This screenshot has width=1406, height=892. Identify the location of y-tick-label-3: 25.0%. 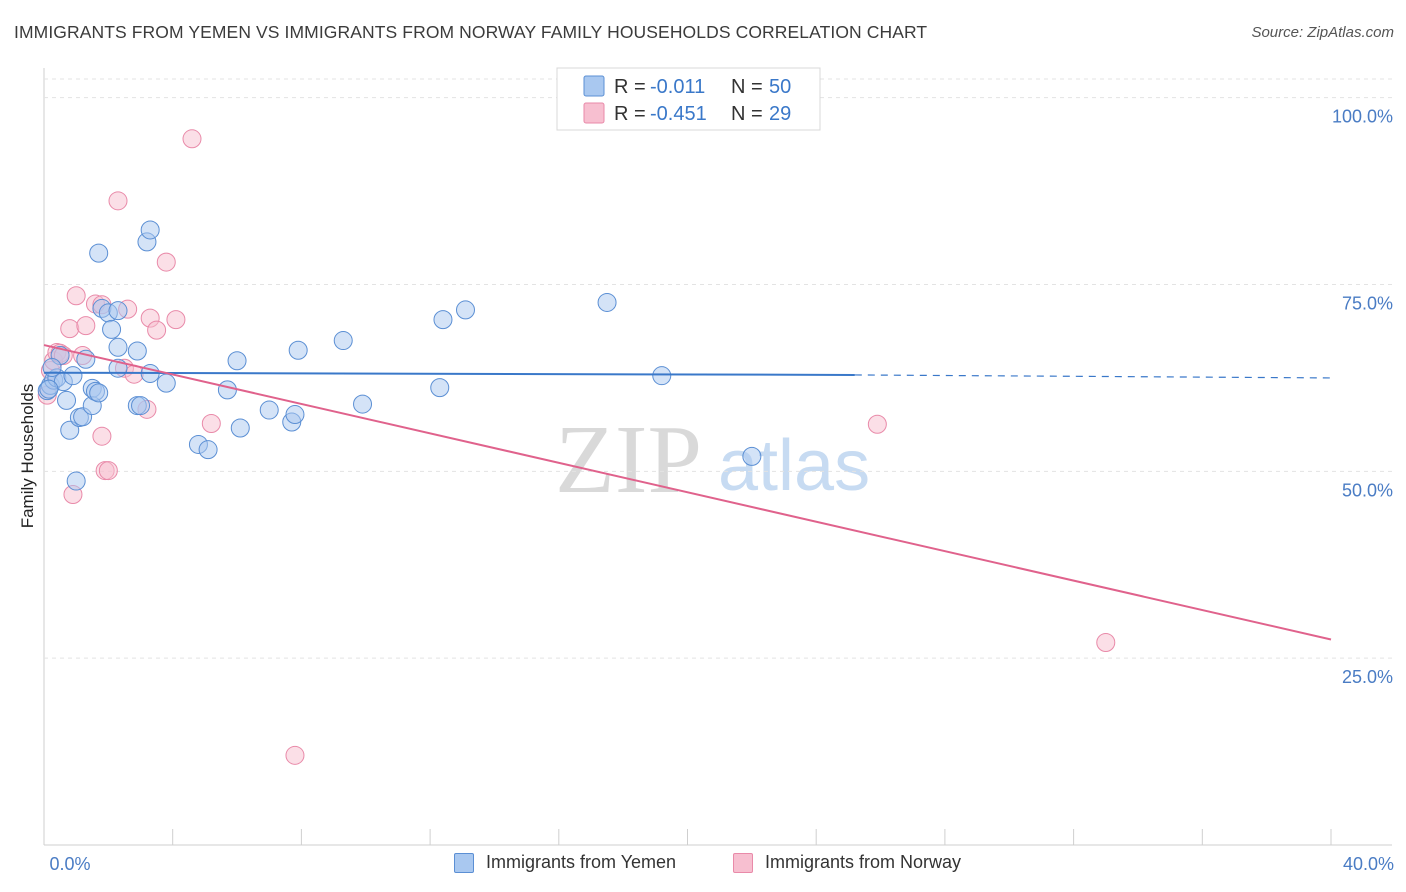
(1367, 677).